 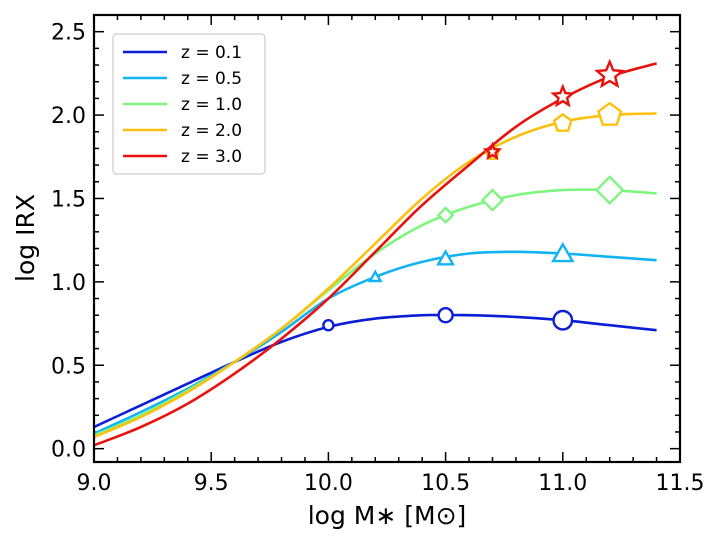 I want to click on x-tick-label: 9.5, so click(x=211, y=483).